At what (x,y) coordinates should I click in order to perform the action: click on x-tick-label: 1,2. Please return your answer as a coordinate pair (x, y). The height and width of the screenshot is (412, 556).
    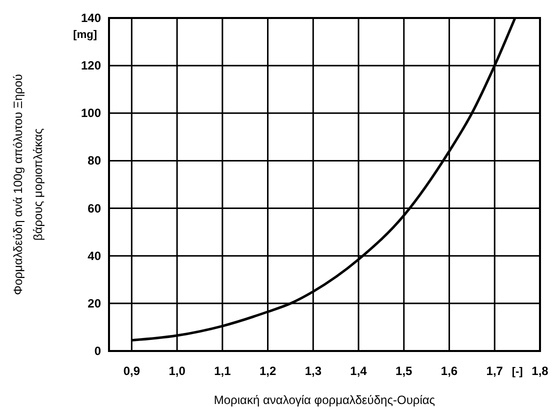
    Looking at the image, I should click on (267, 371).